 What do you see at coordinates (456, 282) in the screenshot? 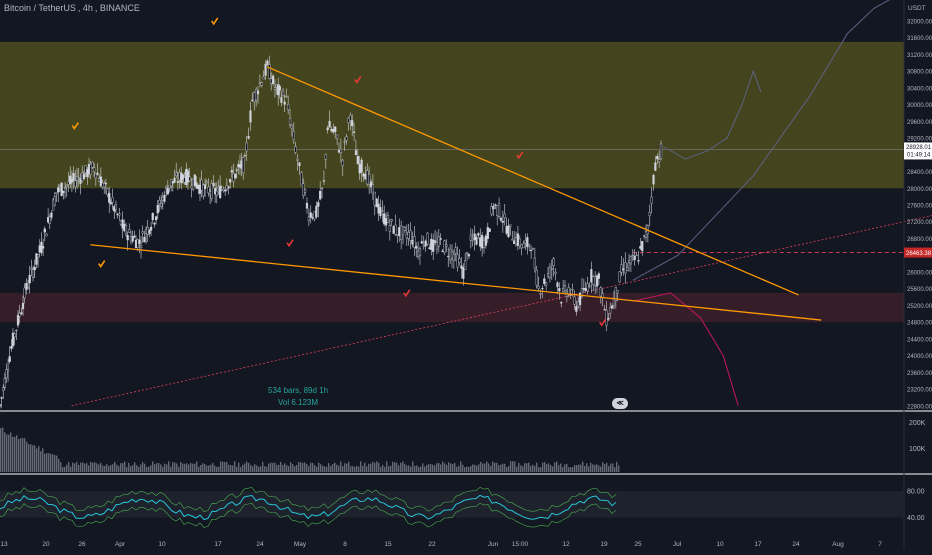
I see `support-trendline` at bounding box center [456, 282].